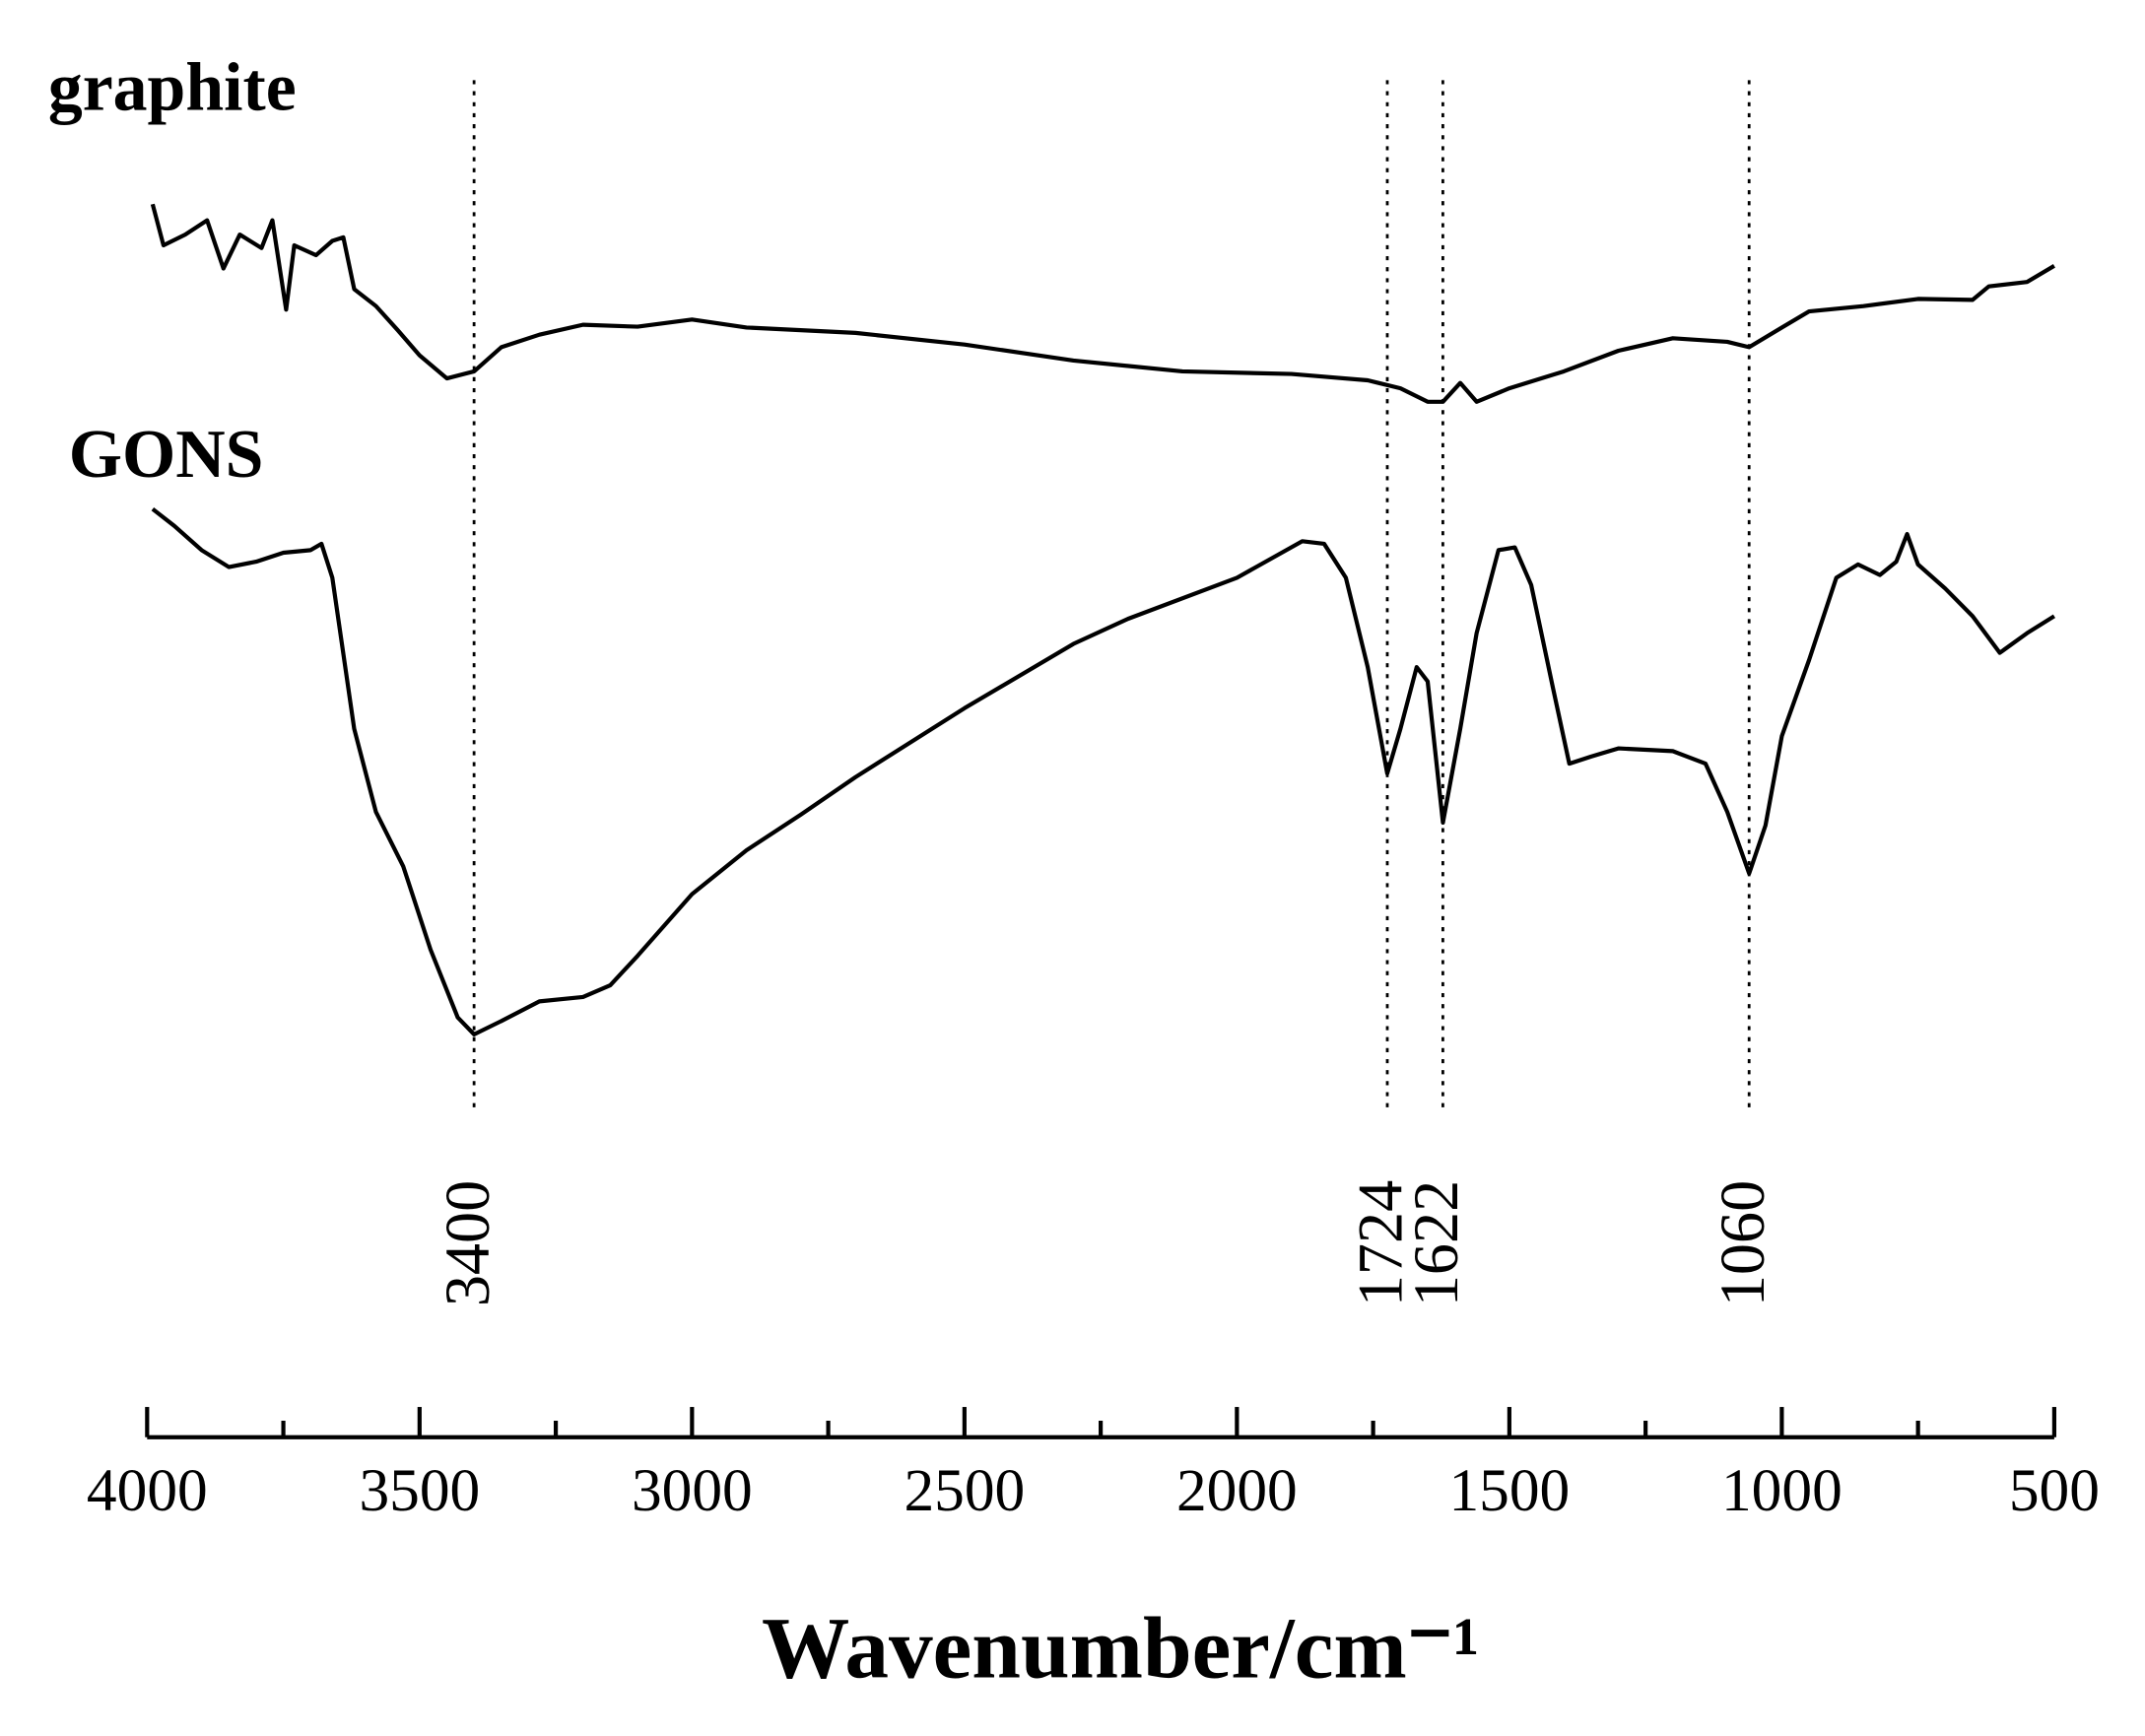 The height and width of the screenshot is (1736, 2145). I want to click on series-label: GONS, so click(166, 455).